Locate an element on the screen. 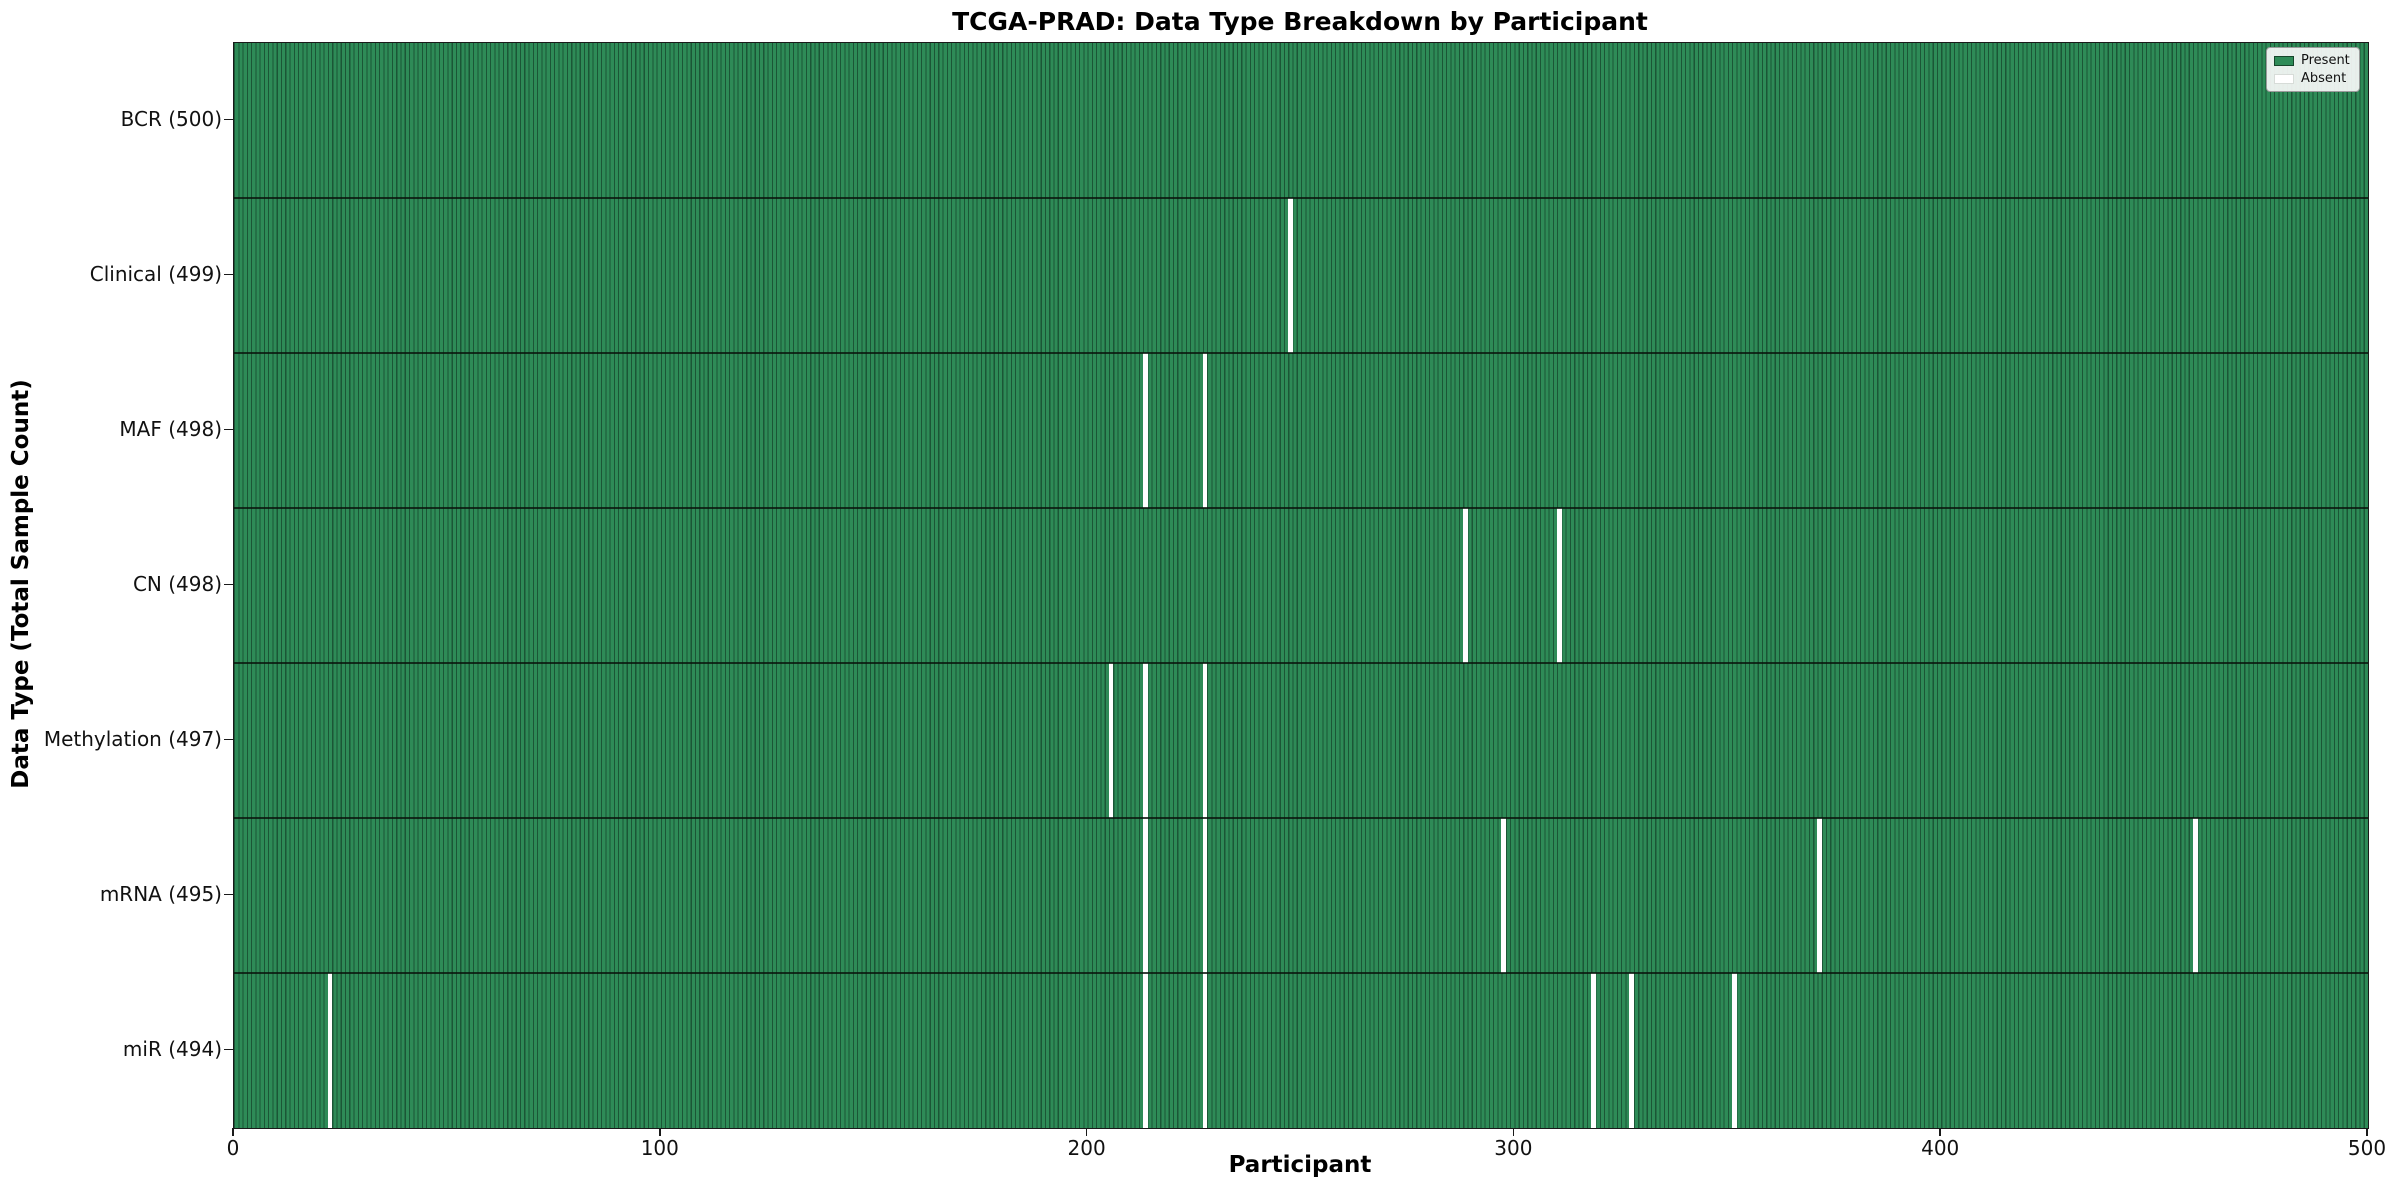 The height and width of the screenshot is (1200, 2400). x-tick-label-500: 500 is located at coordinates (2367, 1148).